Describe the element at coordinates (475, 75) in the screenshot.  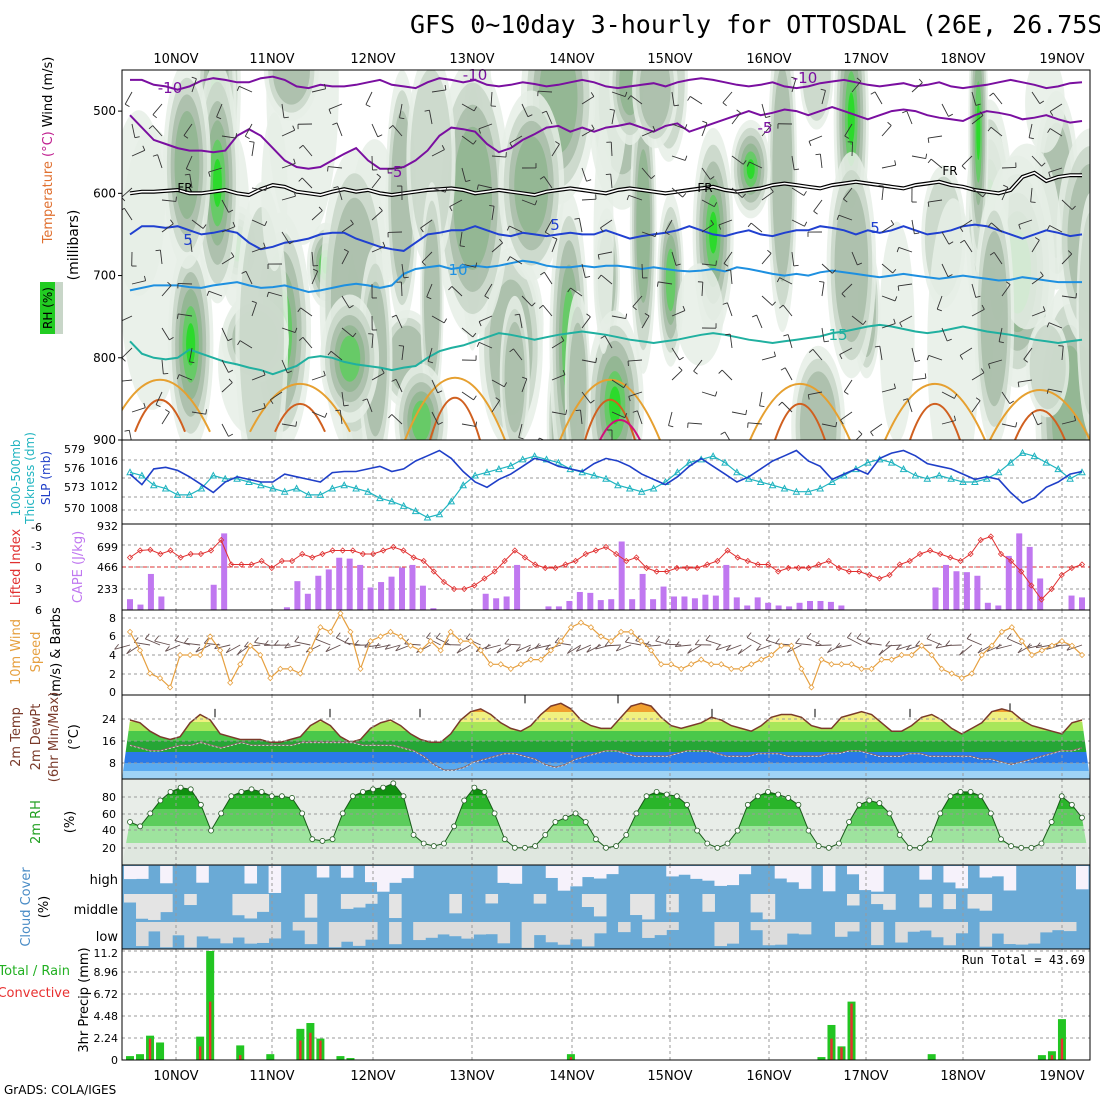
I see `contour-label: -10` at that location.